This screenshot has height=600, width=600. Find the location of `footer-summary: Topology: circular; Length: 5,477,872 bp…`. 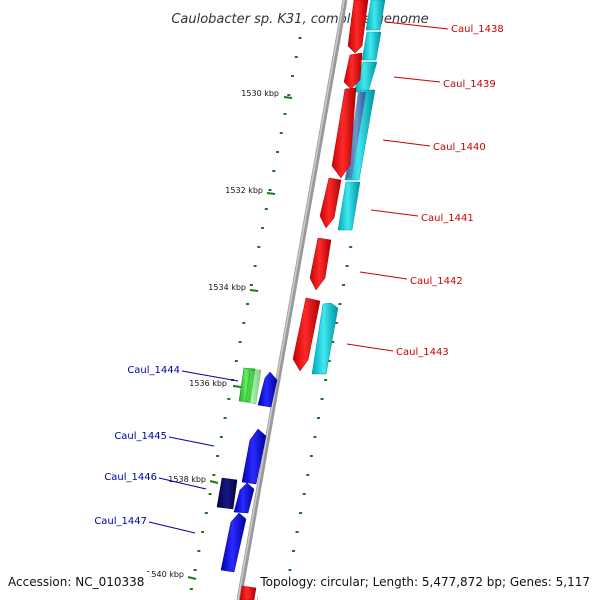

footer-summary: Topology: circular; Length: 5,477,872 bp… is located at coordinates (424, 582).